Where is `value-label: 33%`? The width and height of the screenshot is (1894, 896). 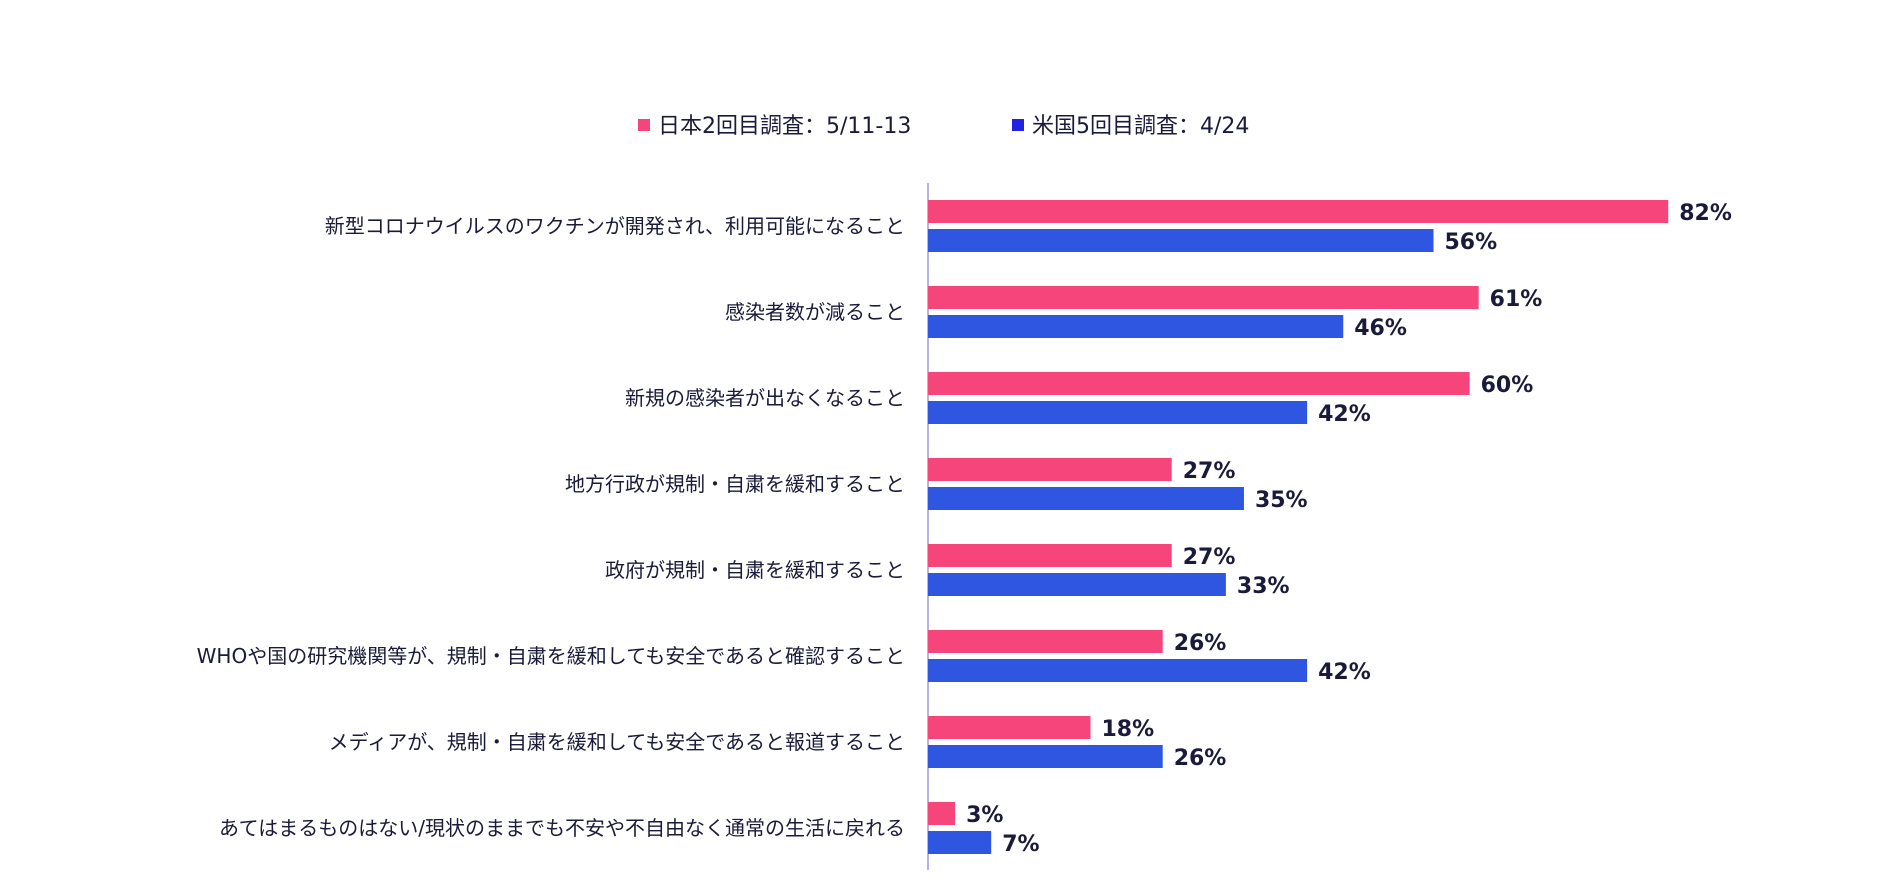 value-label: 33% is located at coordinates (1263, 586).